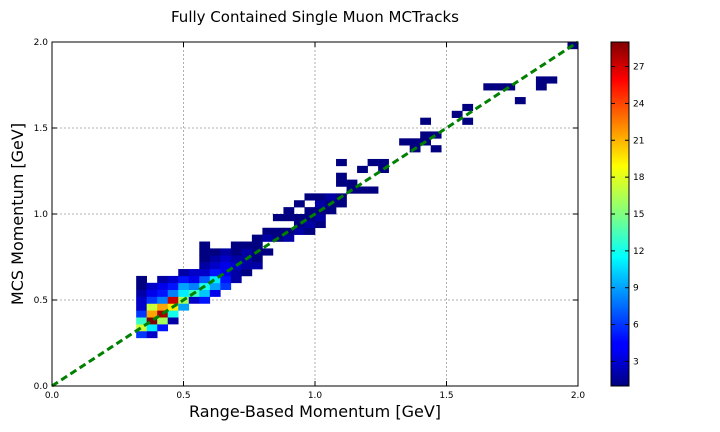  I want to click on colorbar-tick-label: 15, so click(638, 215).